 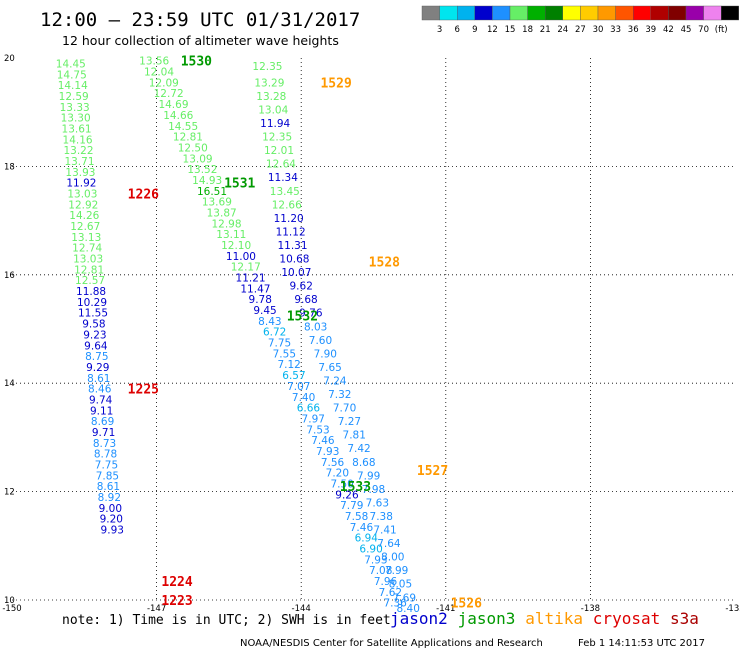 I want to click on wave-height-value: 10.68, so click(x=294, y=260).